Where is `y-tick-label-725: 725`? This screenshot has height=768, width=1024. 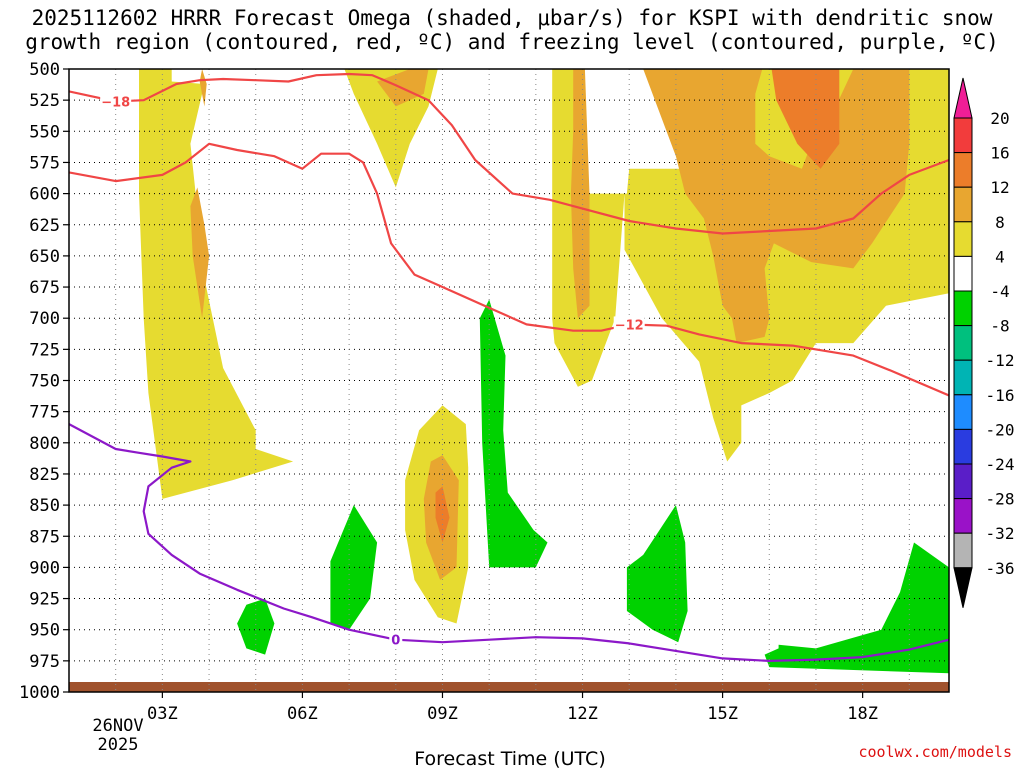 y-tick-label-725: 725 is located at coordinates (44, 350).